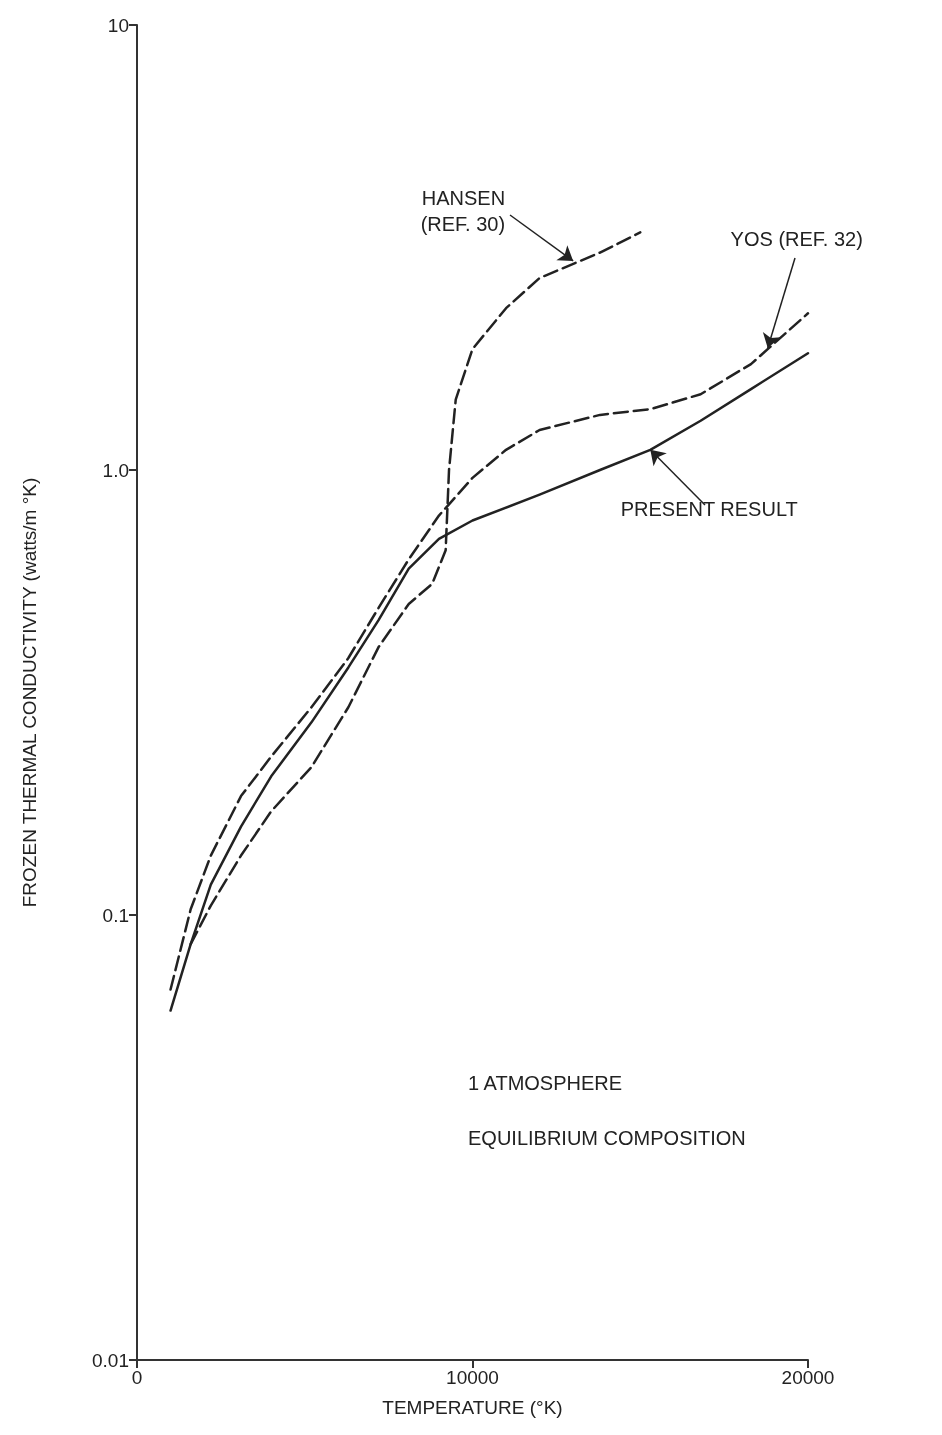 This screenshot has width=942, height=1435. I want to click on annotation: 1 ATMOSPHERE, so click(545, 1083).